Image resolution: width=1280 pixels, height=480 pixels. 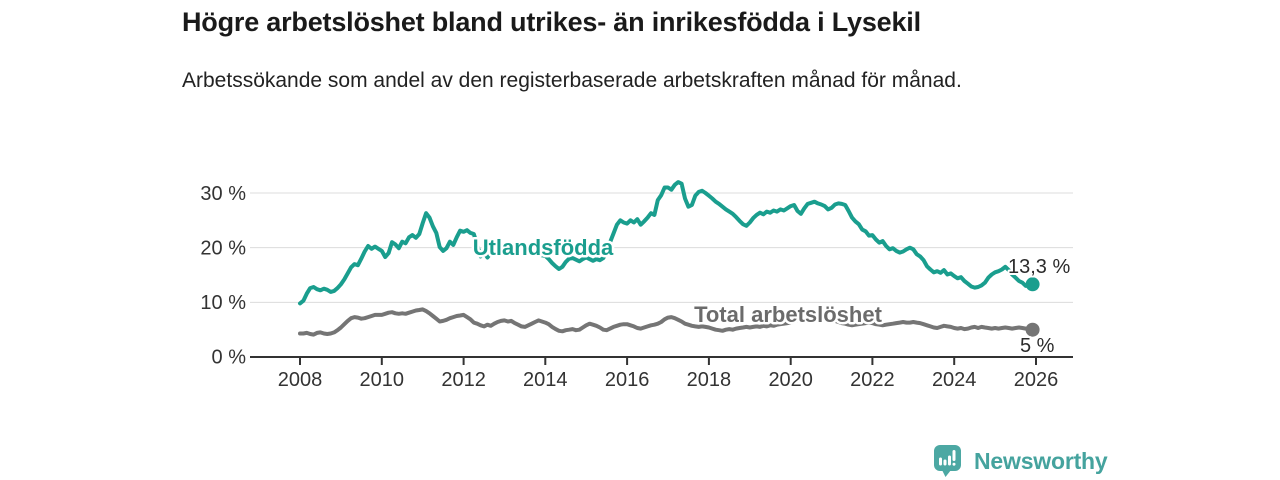 What do you see at coordinates (788, 314) in the screenshot?
I see `total-arbetsloshet-series-label: Total arbetslöshet` at bounding box center [788, 314].